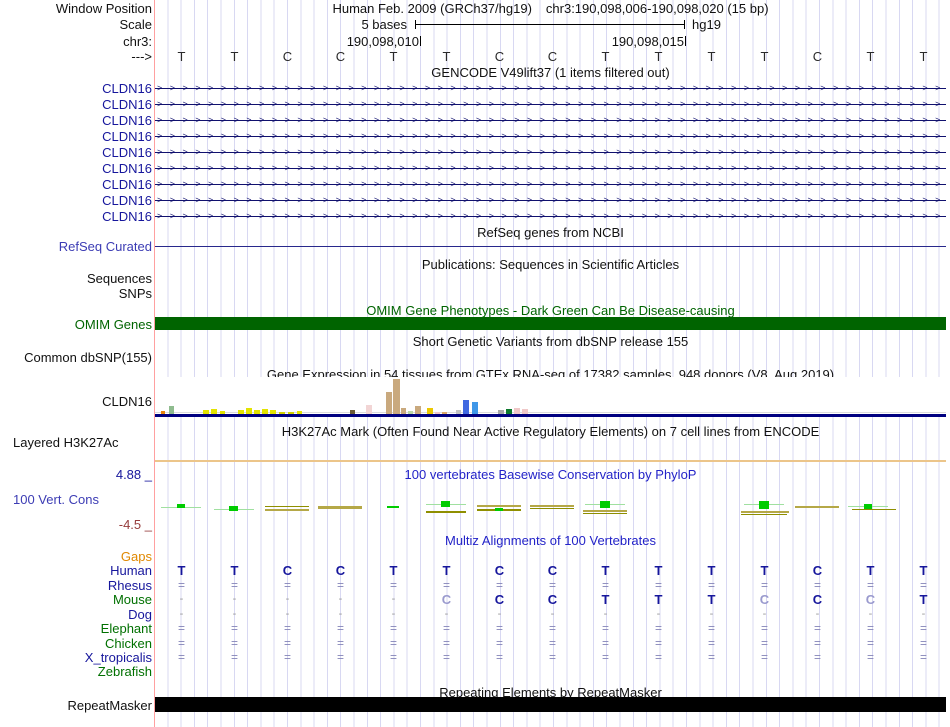 The height and width of the screenshot is (727, 950). What do you see at coordinates (118, 657) in the screenshot?
I see `species-label: X_tropicalis` at bounding box center [118, 657].